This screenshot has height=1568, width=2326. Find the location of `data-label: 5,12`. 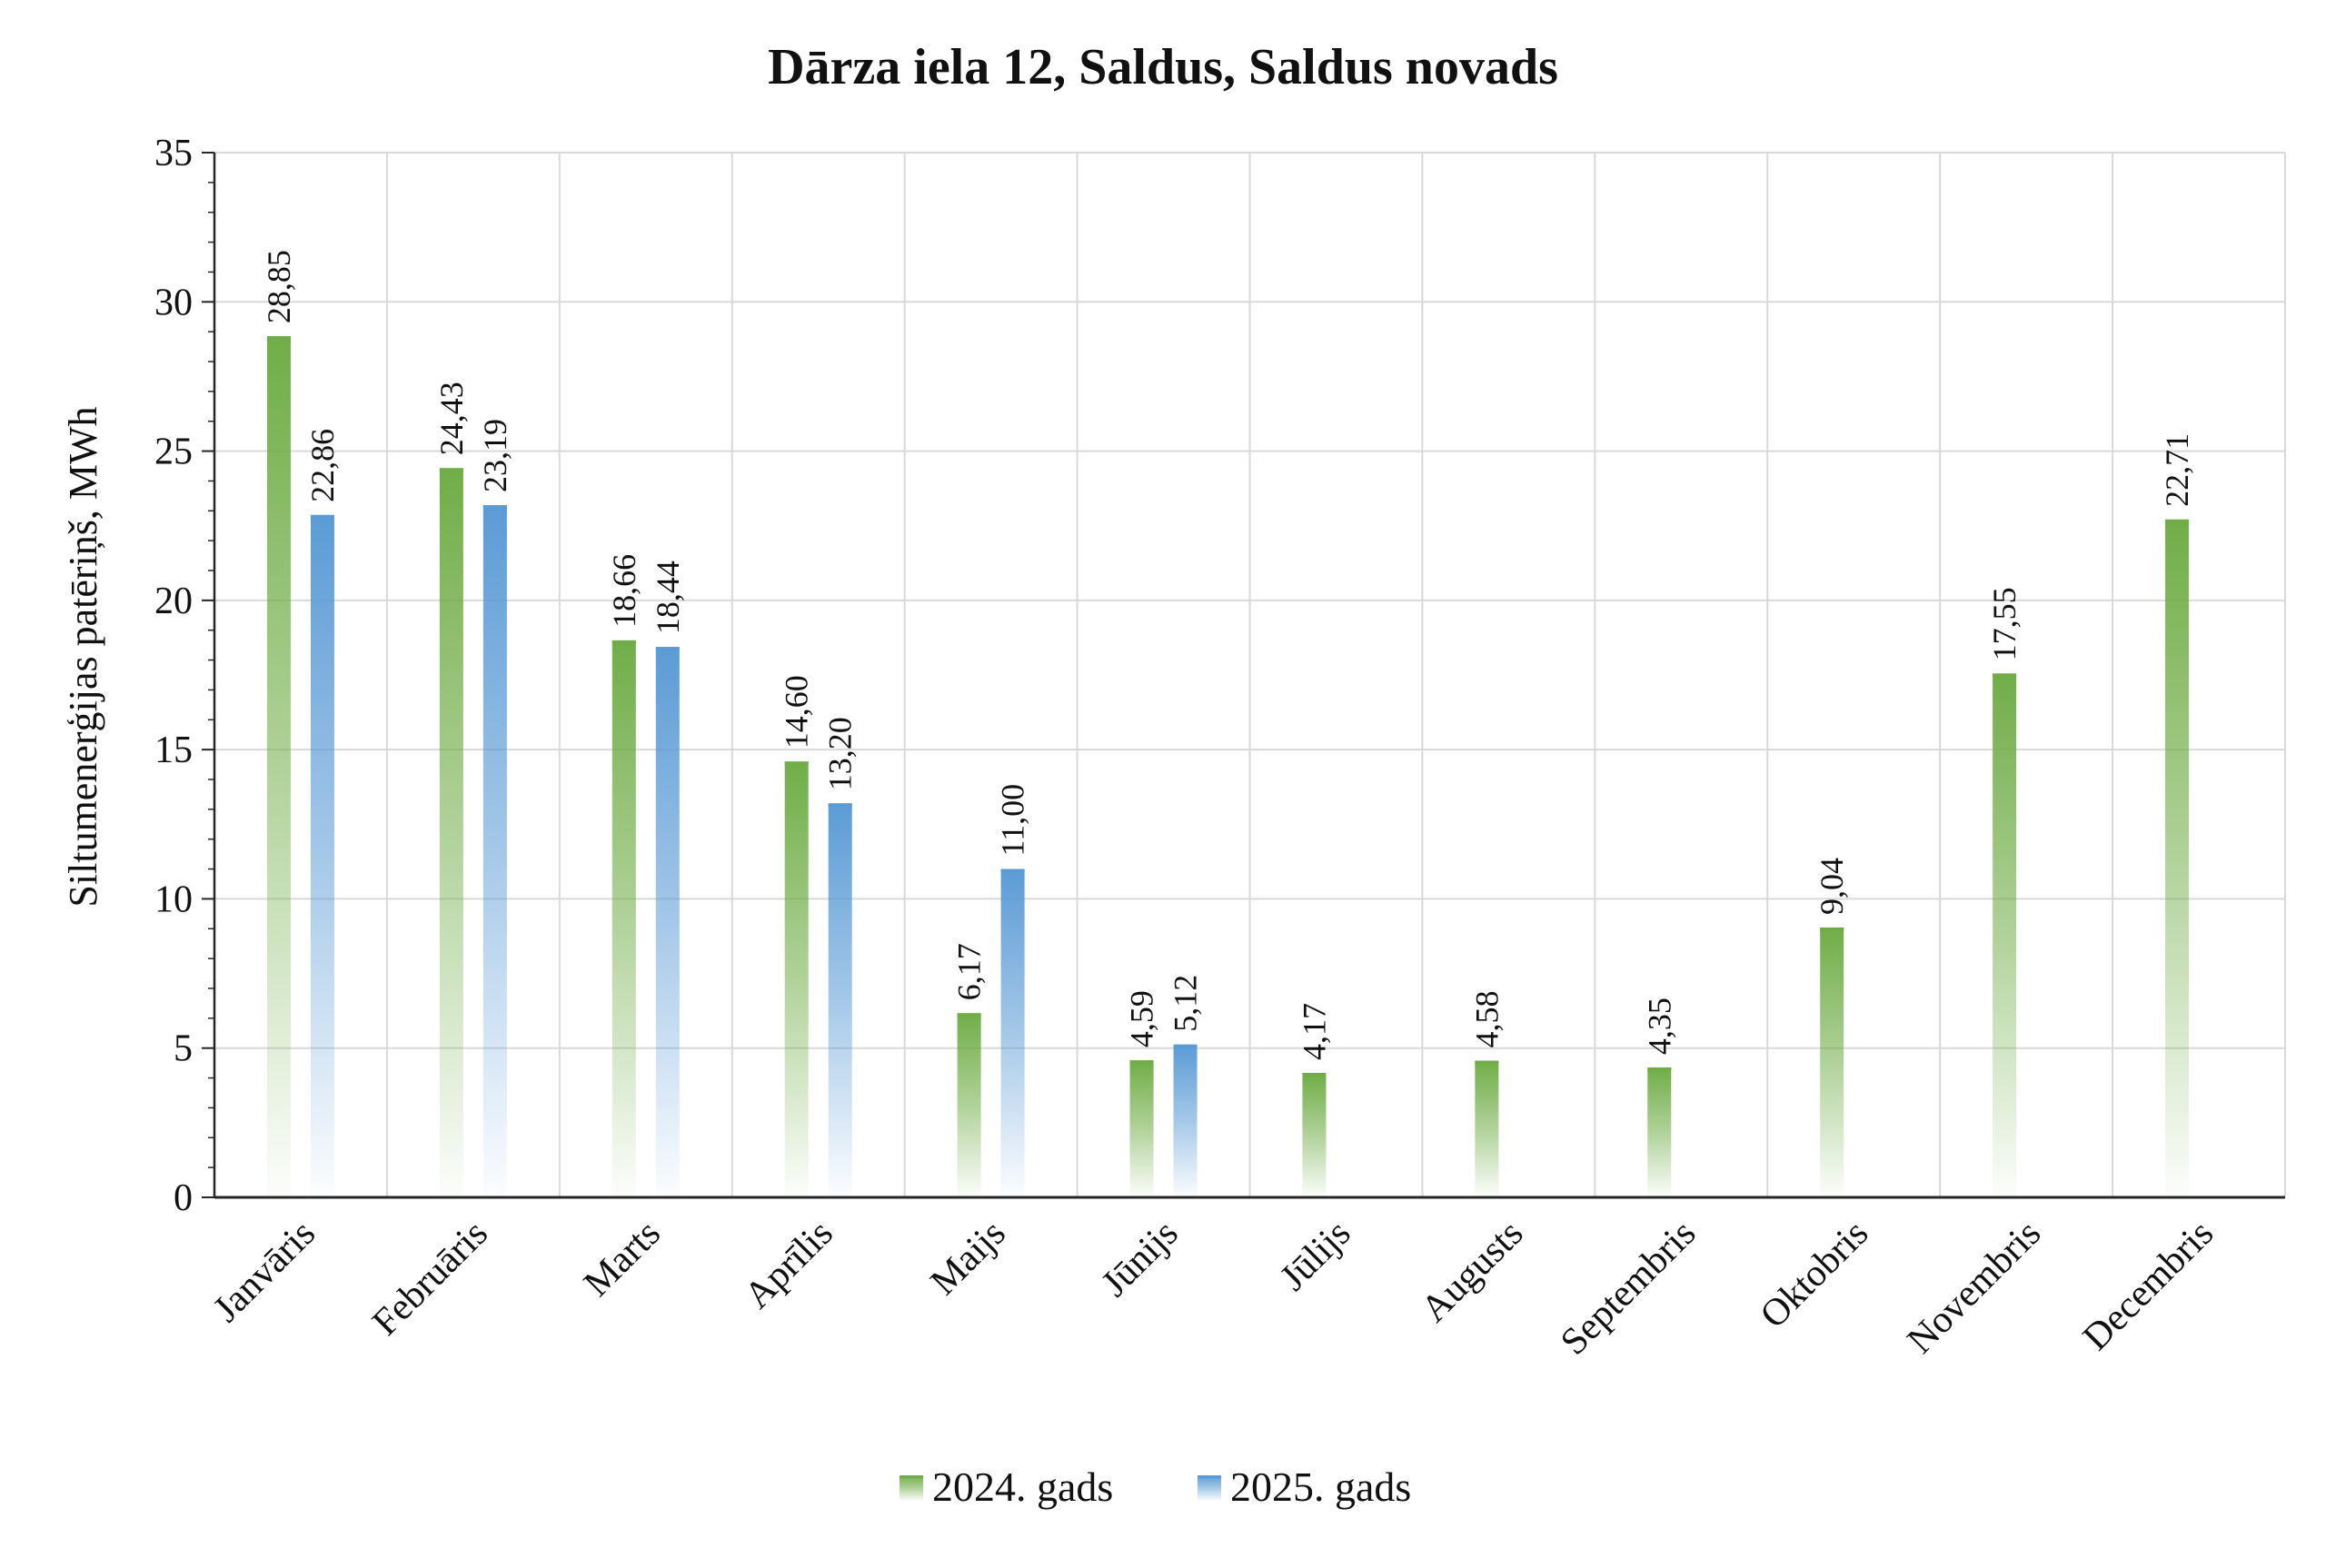

data-label: 5,12 is located at coordinates (1186, 1003).